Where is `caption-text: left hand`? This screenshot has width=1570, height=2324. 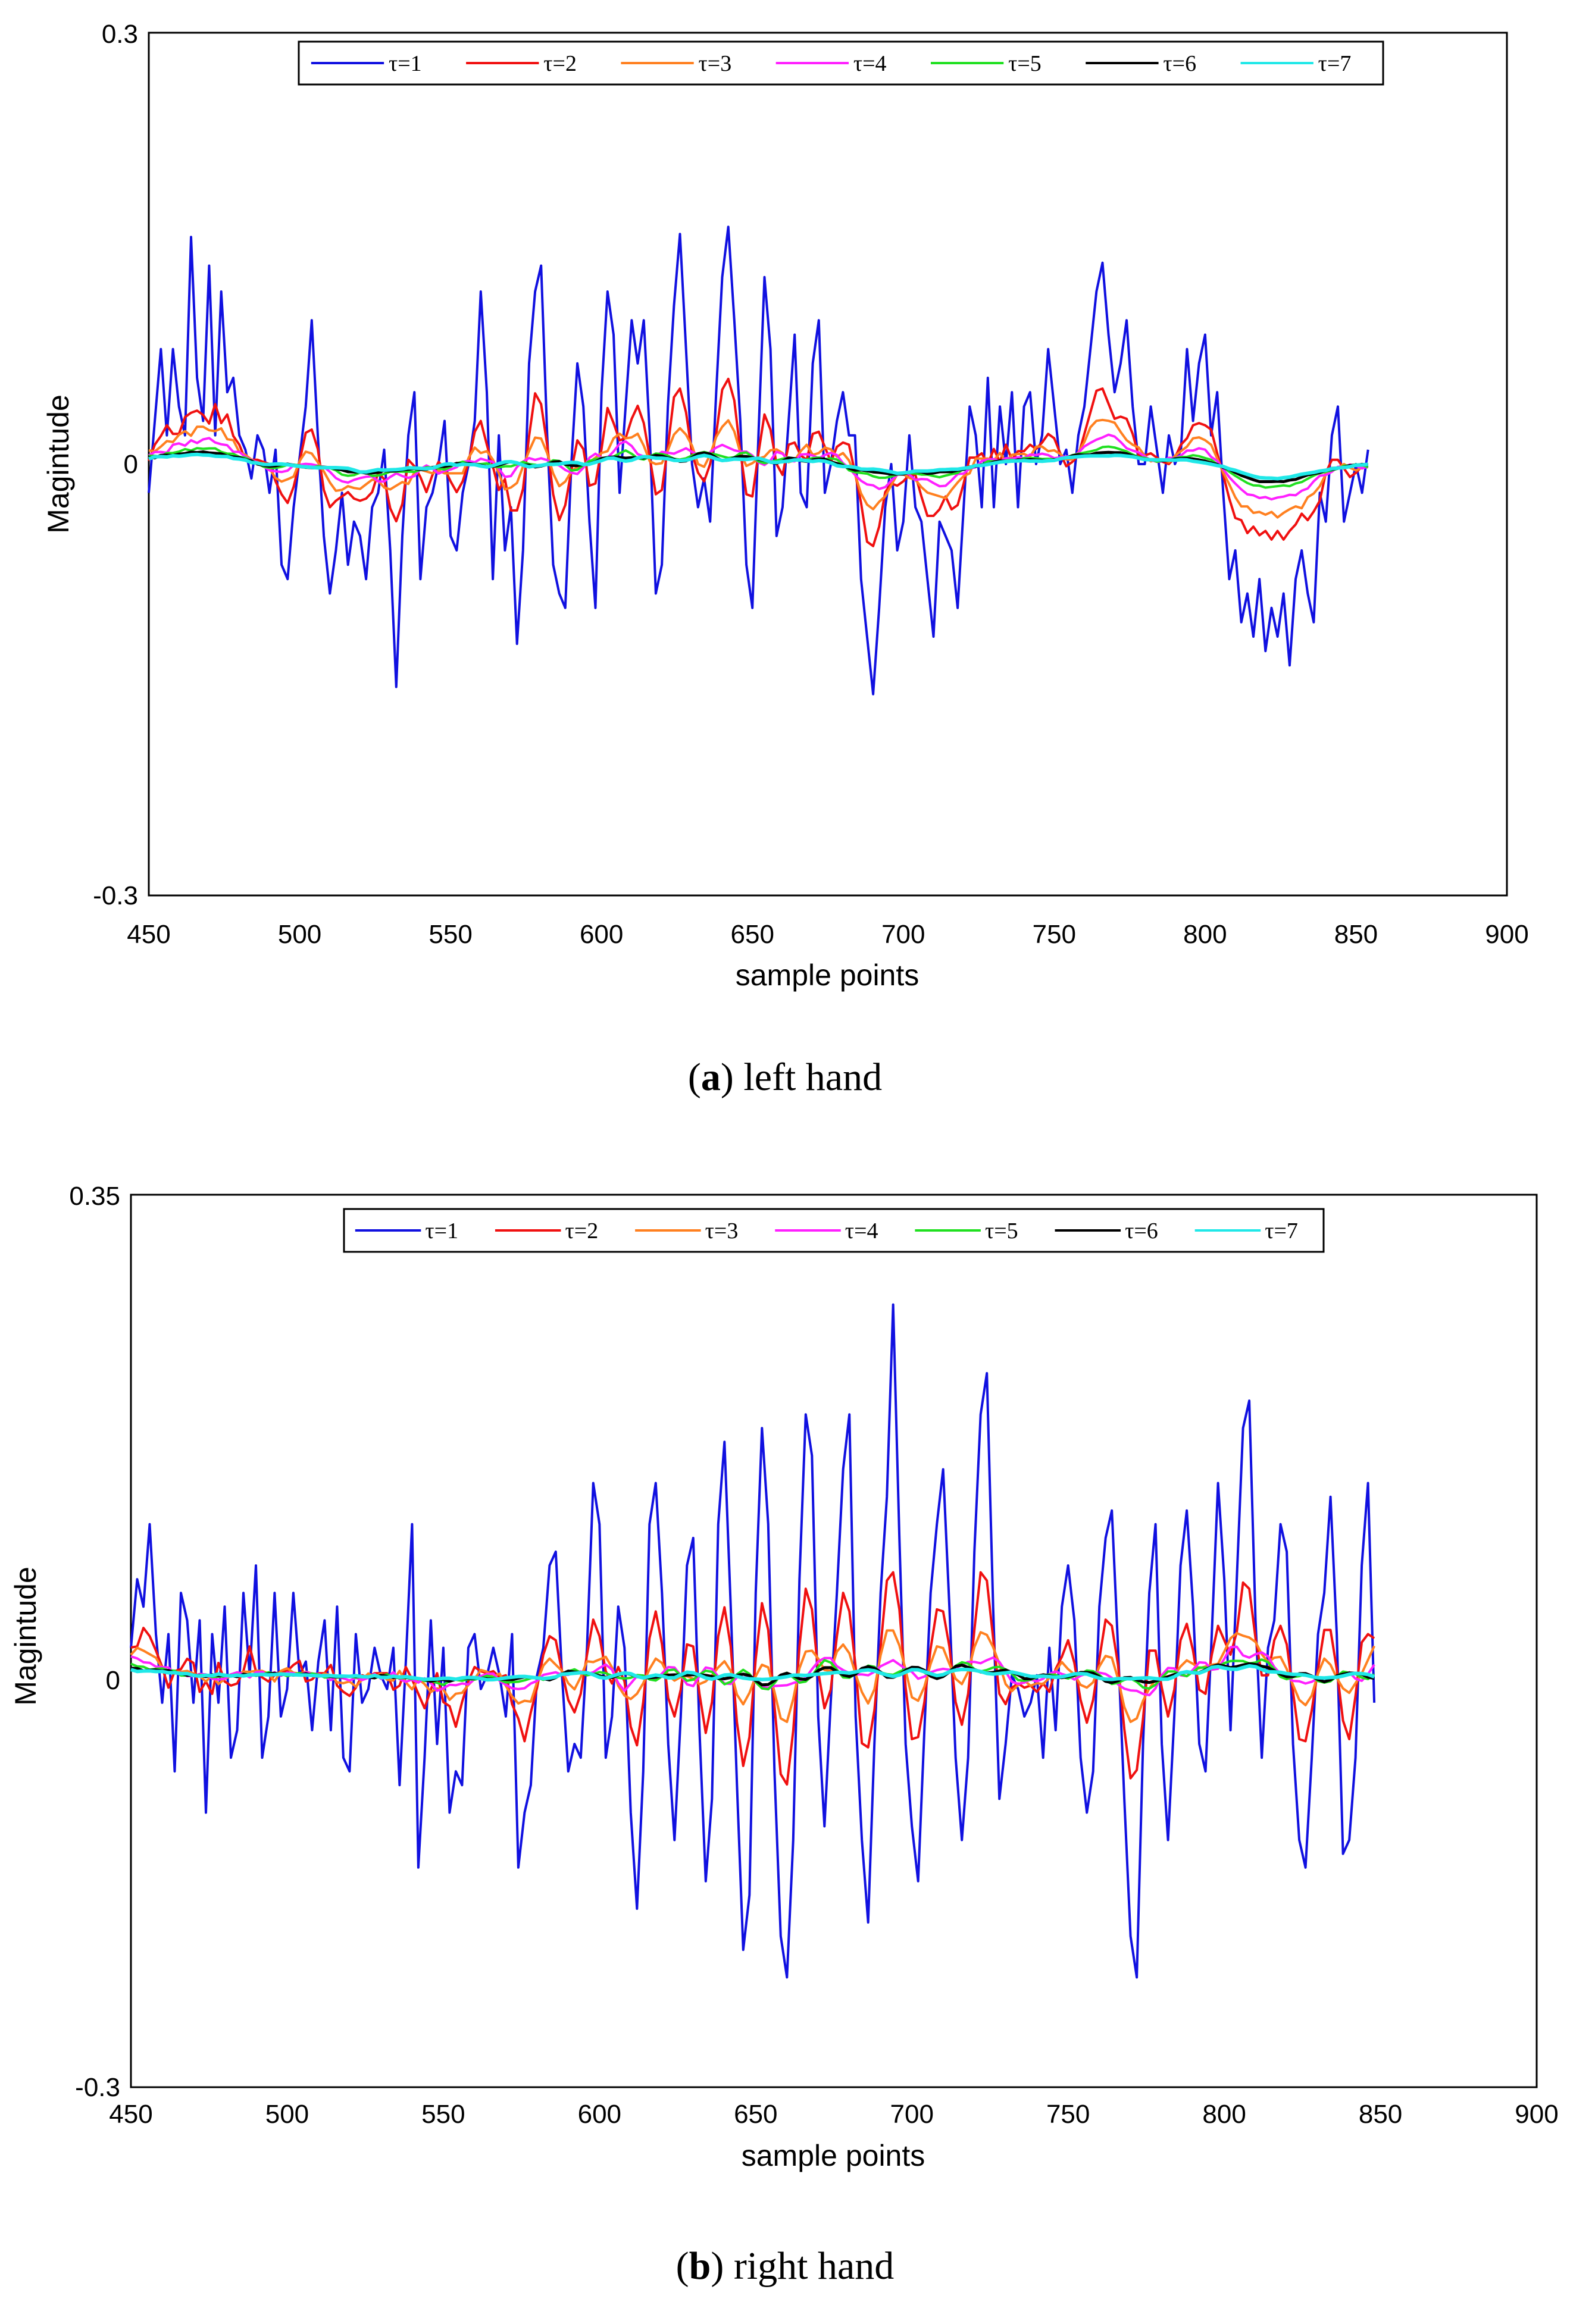
caption-text: left hand is located at coordinates (812, 1077).